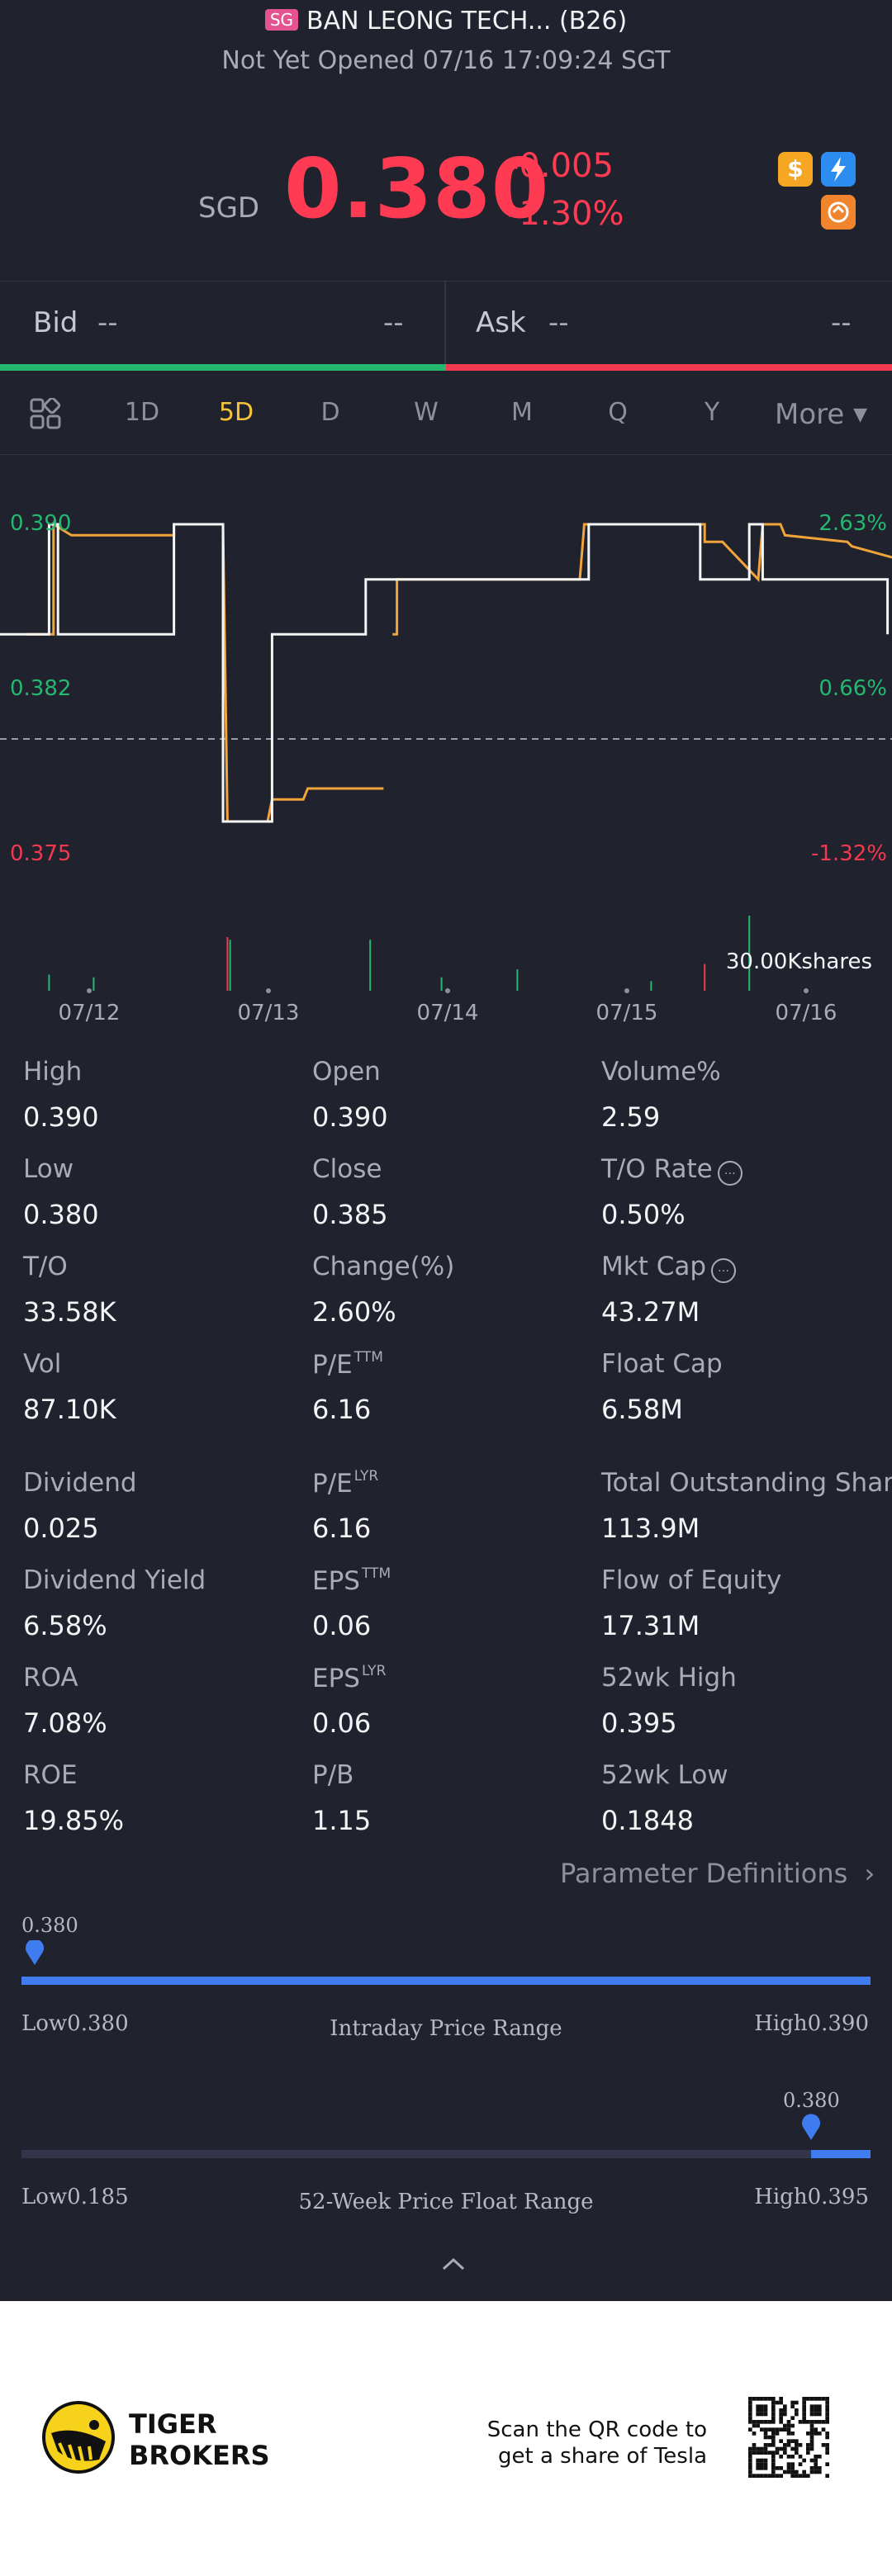 The width and height of the screenshot is (892, 2576). Describe the element at coordinates (40, 523) in the screenshot. I see `y-left-tick-top: 0.390` at that location.